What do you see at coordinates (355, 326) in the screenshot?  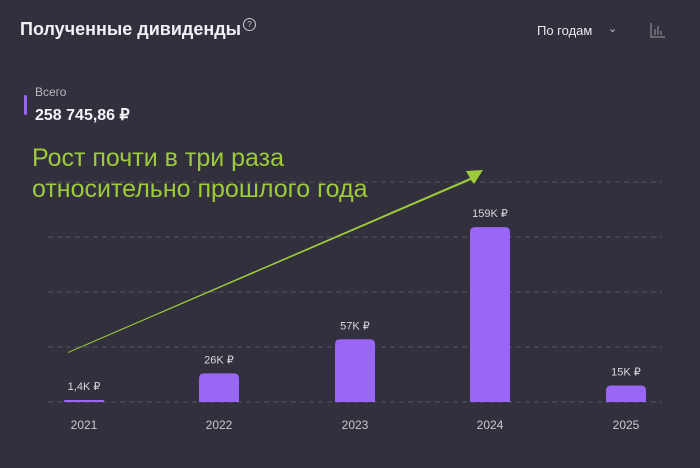 I see `bar-value-label: 57K ₽` at bounding box center [355, 326].